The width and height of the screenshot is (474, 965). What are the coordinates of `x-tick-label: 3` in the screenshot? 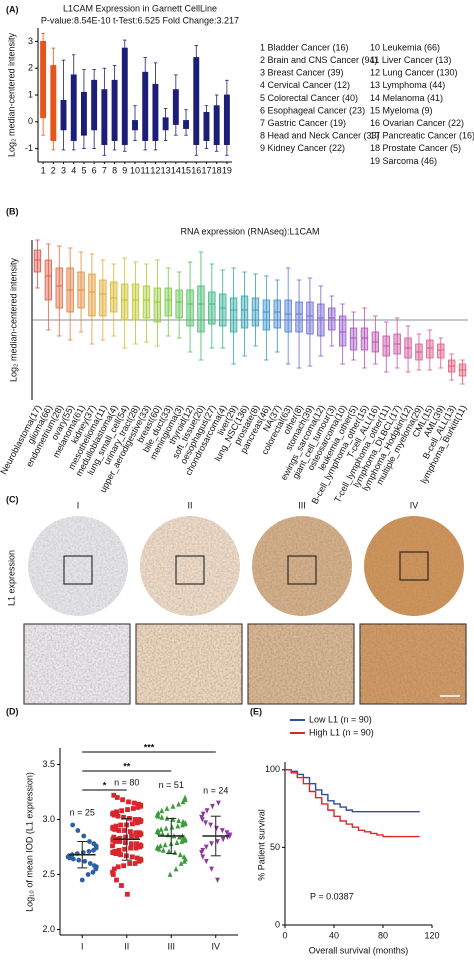 It's located at (63, 170).